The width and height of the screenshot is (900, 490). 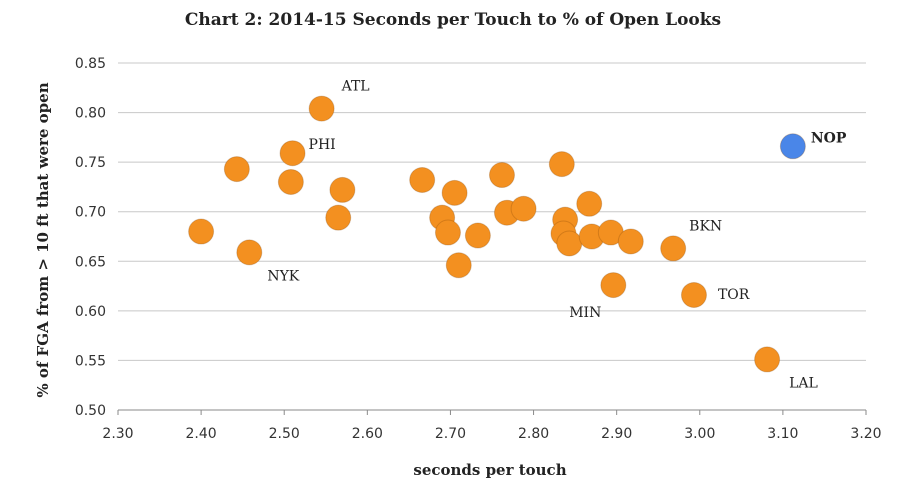 What do you see at coordinates (90, 361) in the screenshot?
I see `y-tick-label: 0.55` at bounding box center [90, 361].